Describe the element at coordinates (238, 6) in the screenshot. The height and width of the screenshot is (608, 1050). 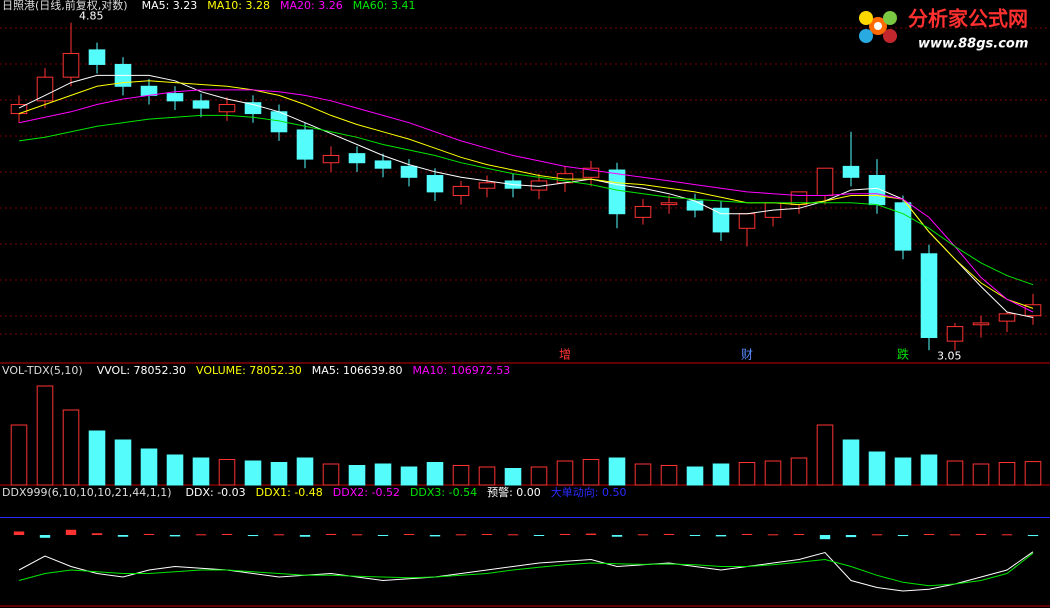
I see `legend-entry: MA10: 3.28` at that location.